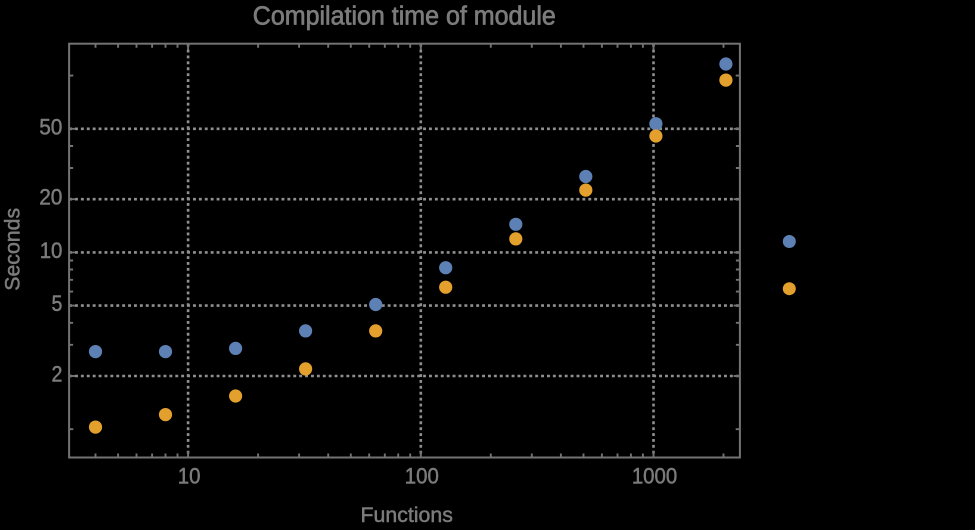 The width and height of the screenshot is (975, 530). I want to click on svg-text: 2, so click(57, 374).